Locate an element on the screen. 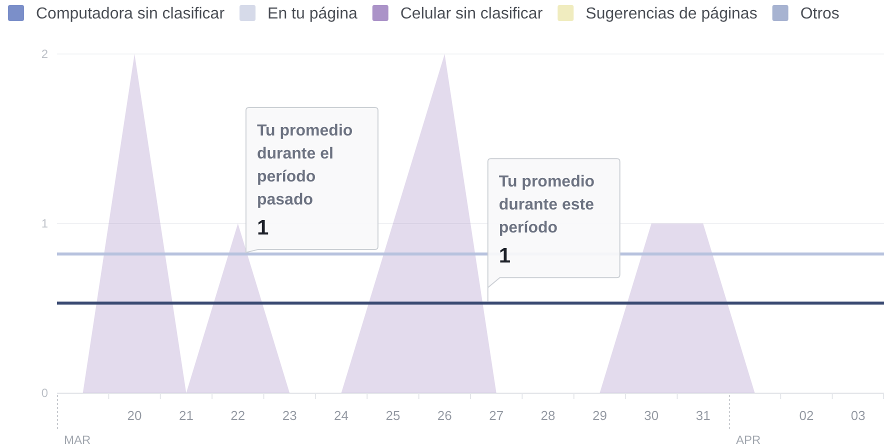 This screenshot has height=446, width=884. x-tick-label: 03 is located at coordinates (858, 415).